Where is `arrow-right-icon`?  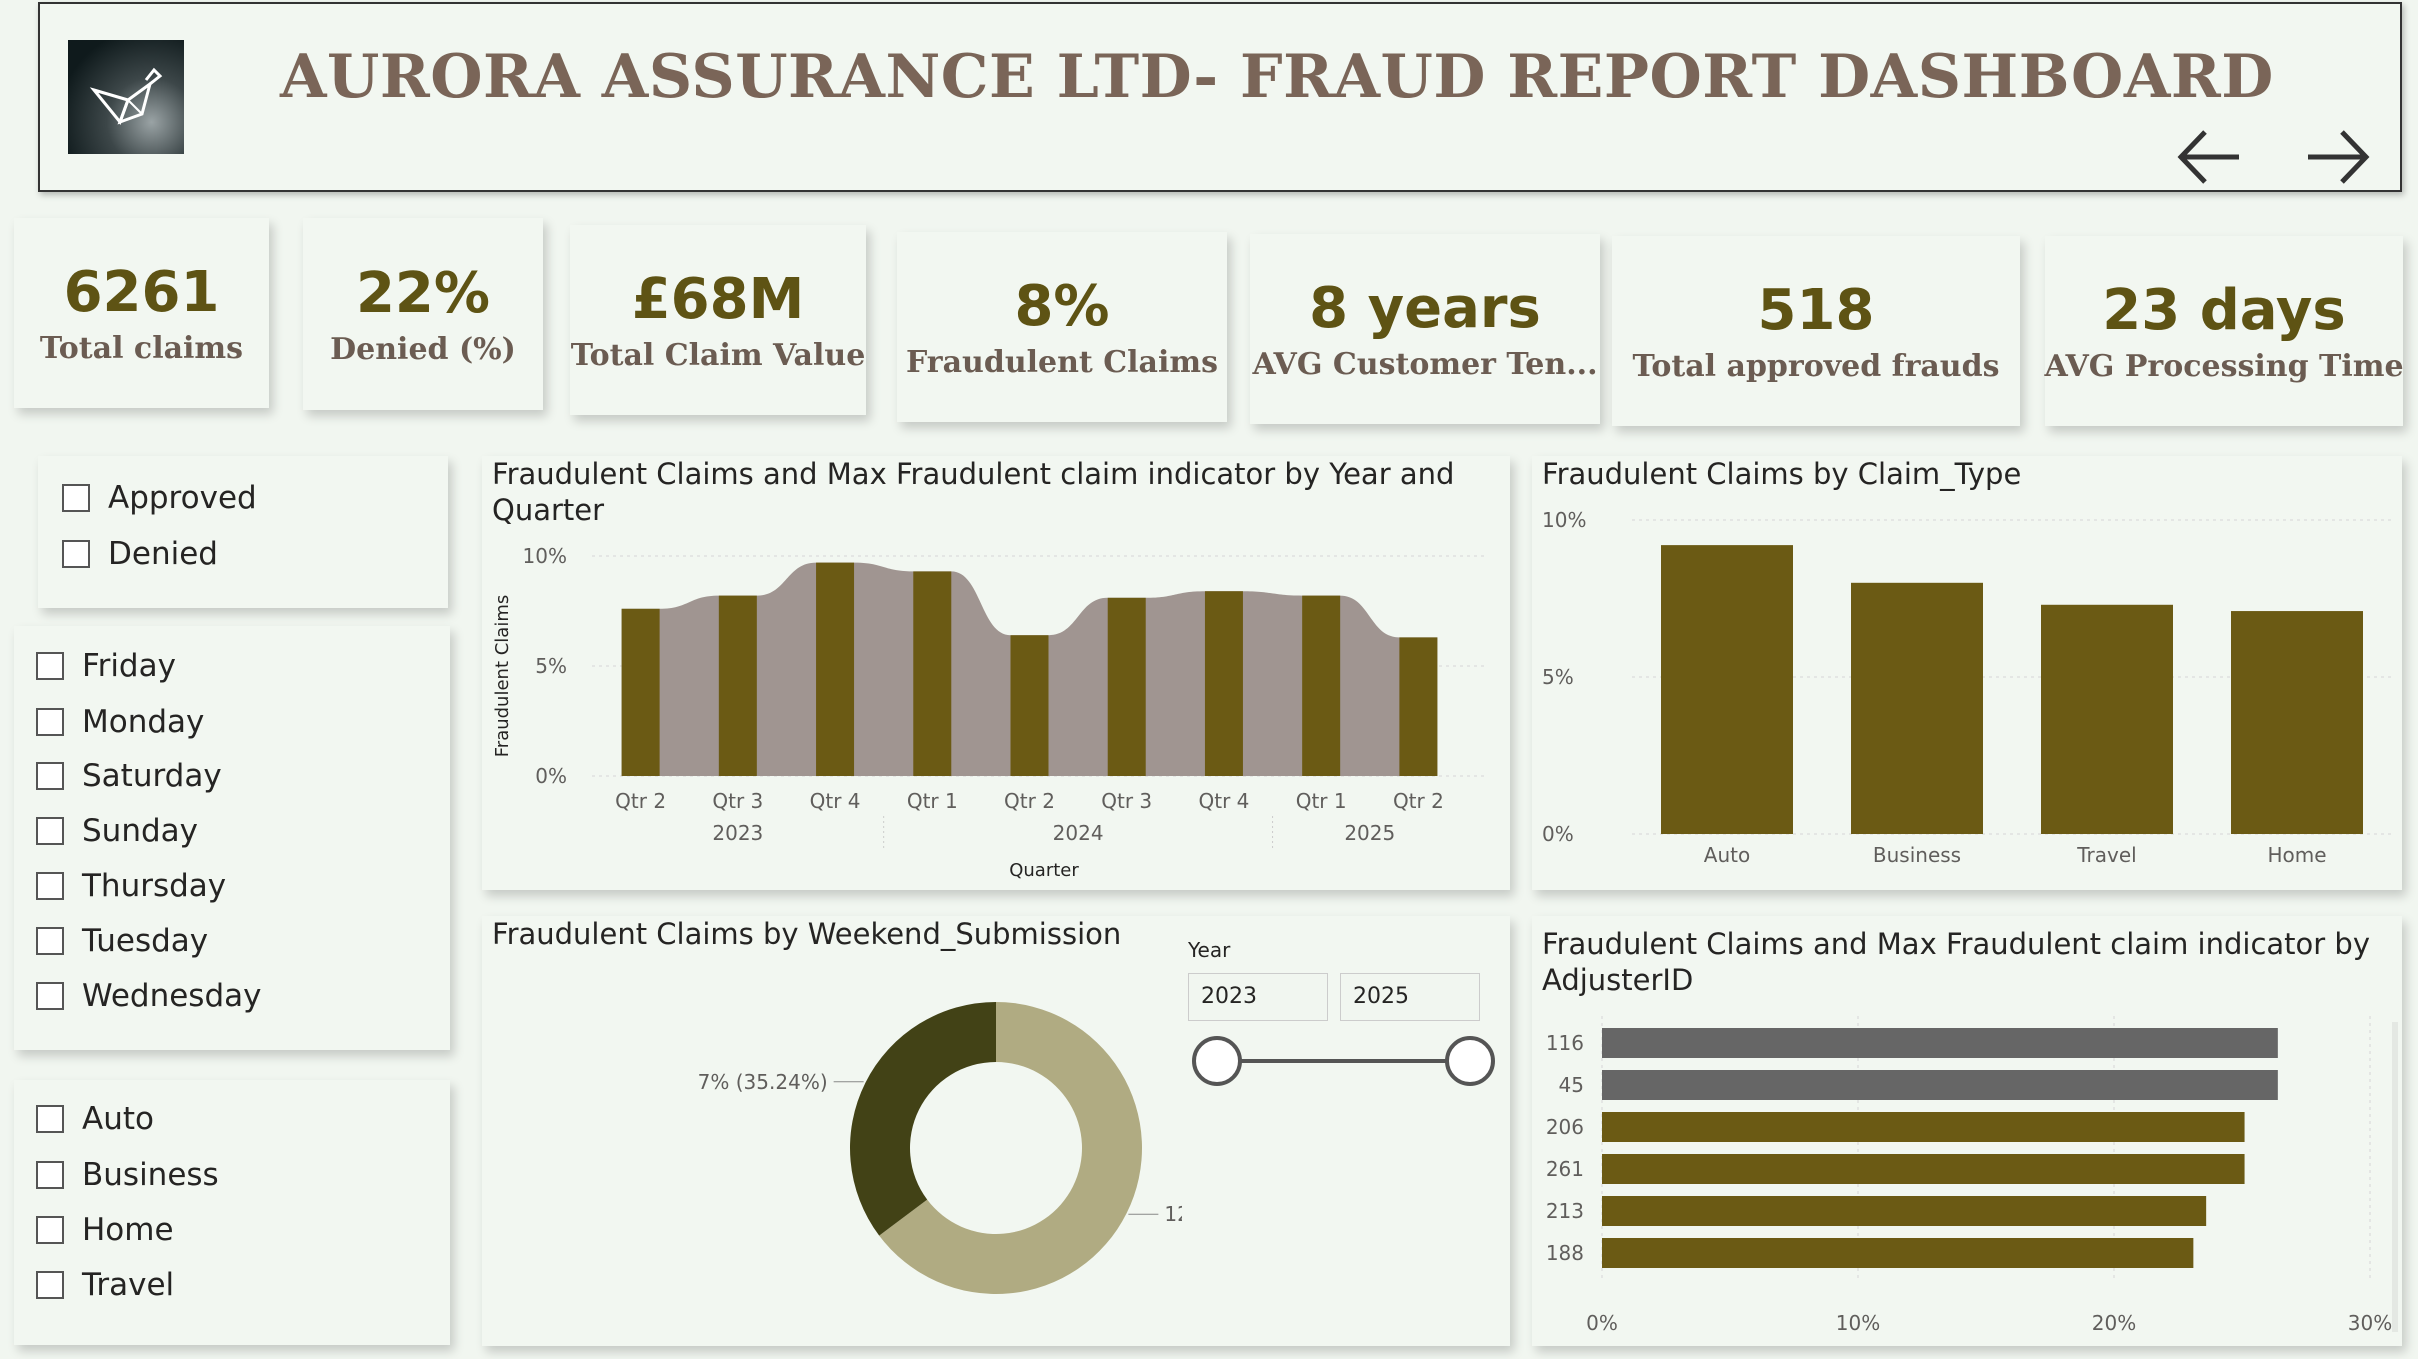
arrow-right-icon is located at coordinates (2337, 157).